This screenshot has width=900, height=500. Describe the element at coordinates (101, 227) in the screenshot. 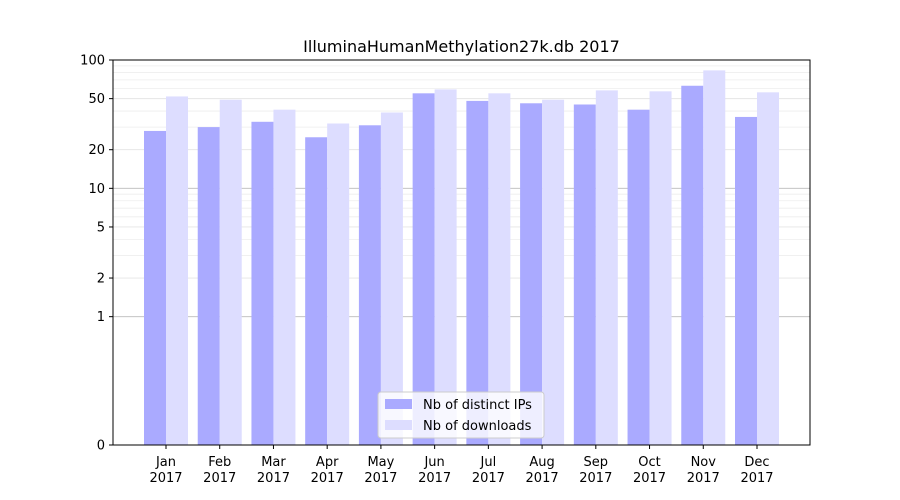

I see `y-tick-label: 5` at that location.